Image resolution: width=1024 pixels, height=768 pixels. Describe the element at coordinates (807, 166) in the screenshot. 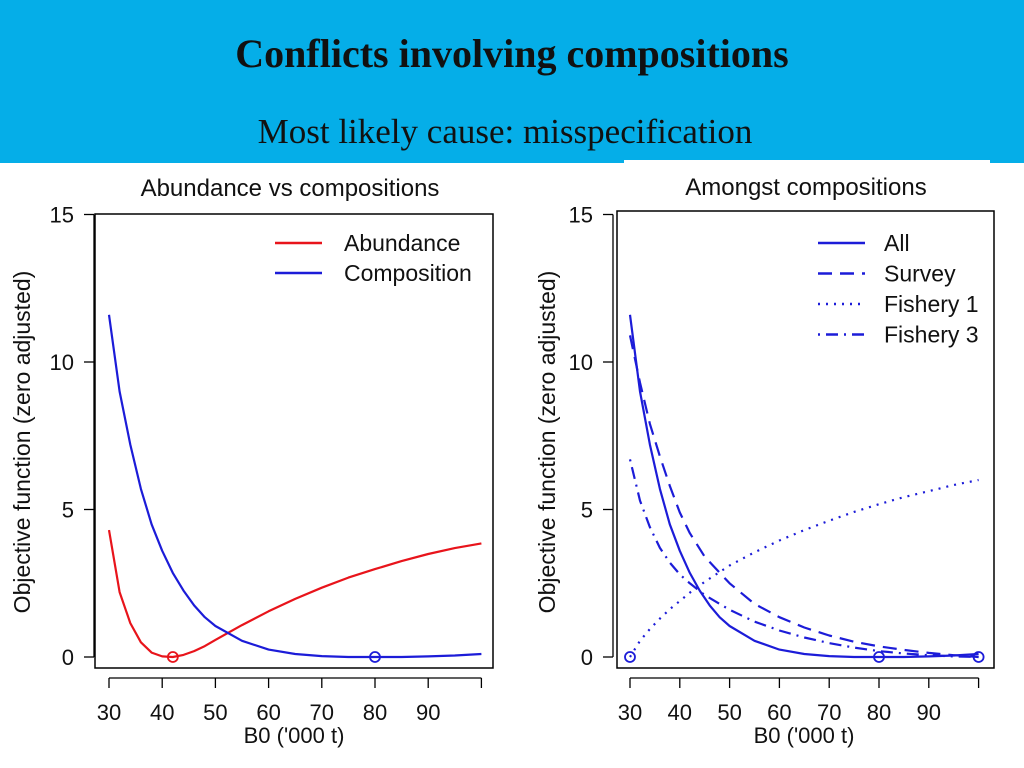

I see `header-notch` at that location.